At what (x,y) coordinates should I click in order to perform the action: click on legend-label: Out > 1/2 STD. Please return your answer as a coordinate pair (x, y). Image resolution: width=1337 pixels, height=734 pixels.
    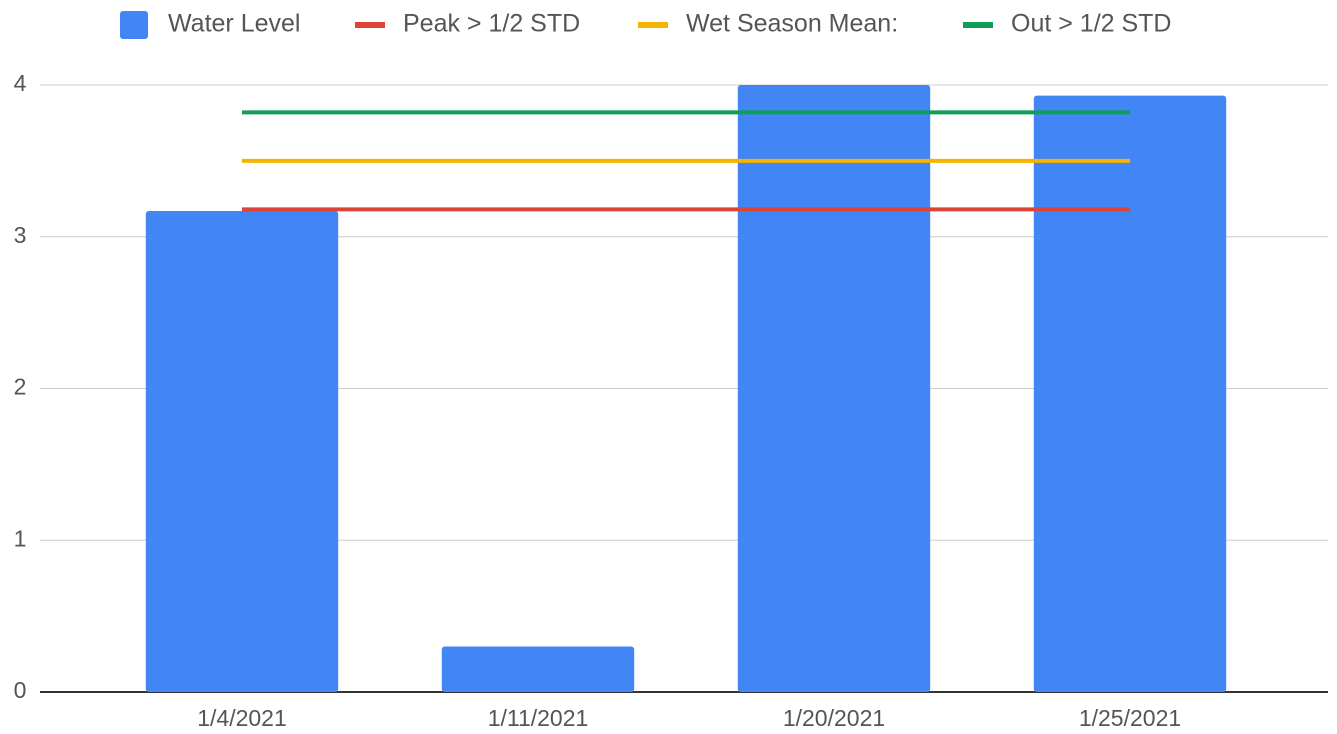
    Looking at the image, I should click on (1091, 24).